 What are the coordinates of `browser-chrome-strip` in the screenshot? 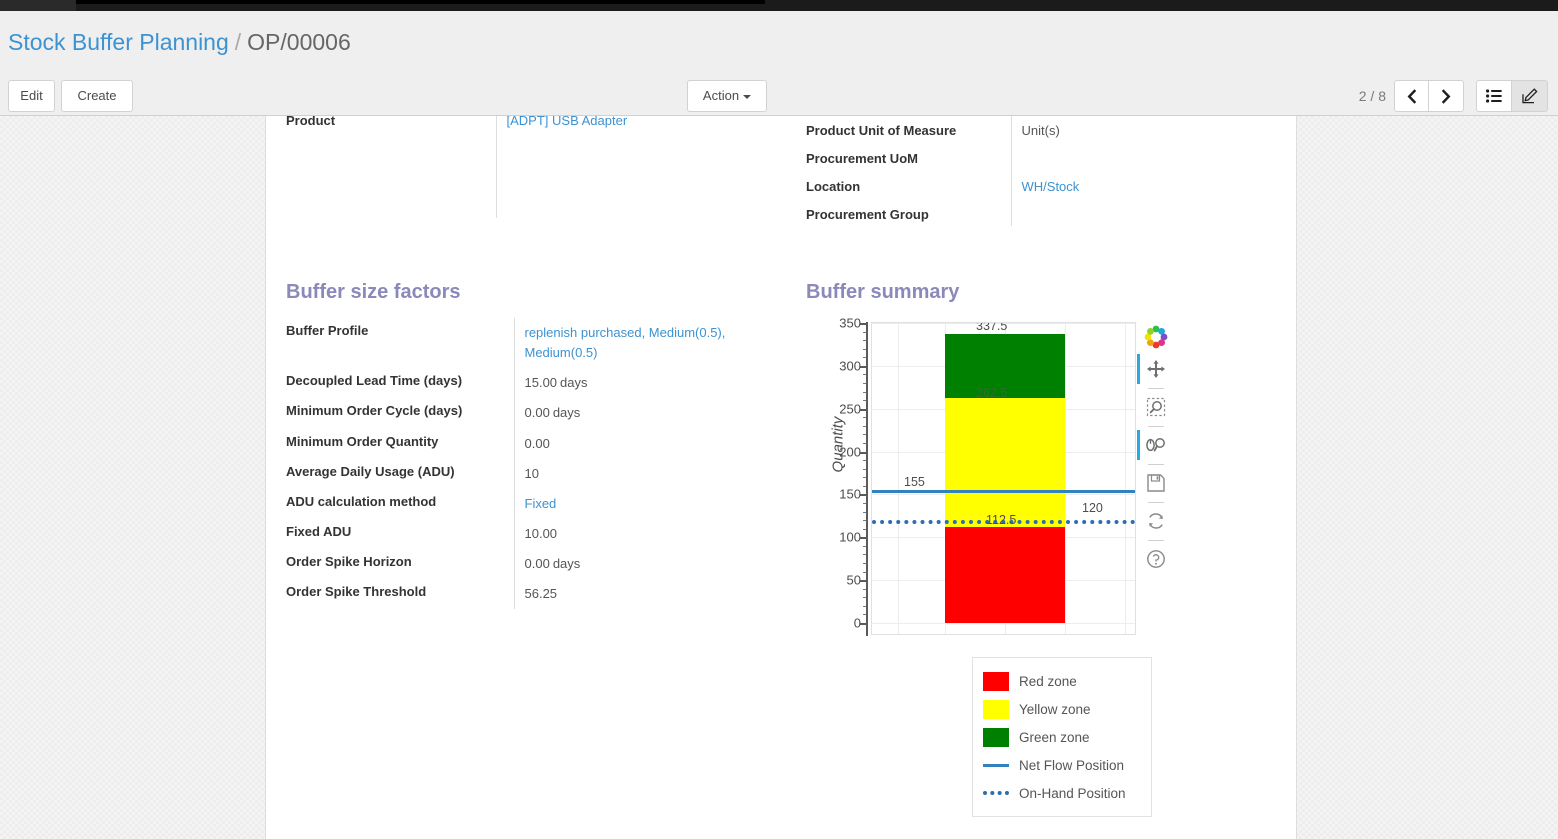 It's located at (779, 5).